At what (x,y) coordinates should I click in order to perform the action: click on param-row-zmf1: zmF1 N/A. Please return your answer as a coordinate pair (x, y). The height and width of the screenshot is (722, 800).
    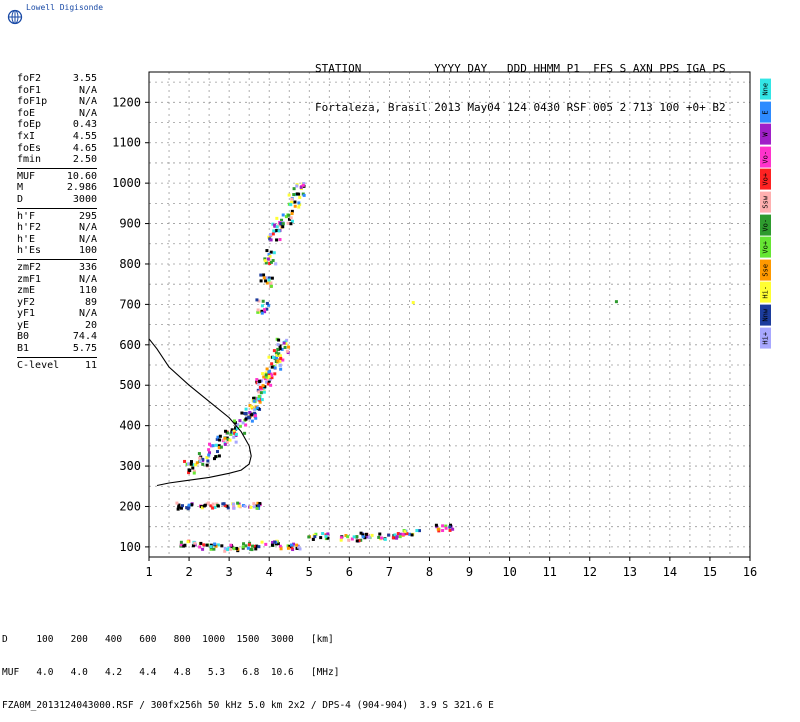
    Looking at the image, I should click on (57, 280).